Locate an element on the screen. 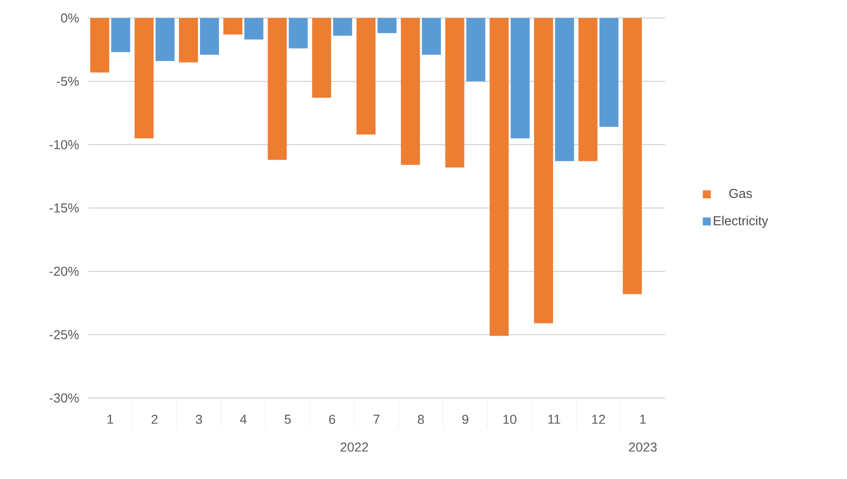 The width and height of the screenshot is (847, 479). y-tick-label: -25% is located at coordinates (64, 335).